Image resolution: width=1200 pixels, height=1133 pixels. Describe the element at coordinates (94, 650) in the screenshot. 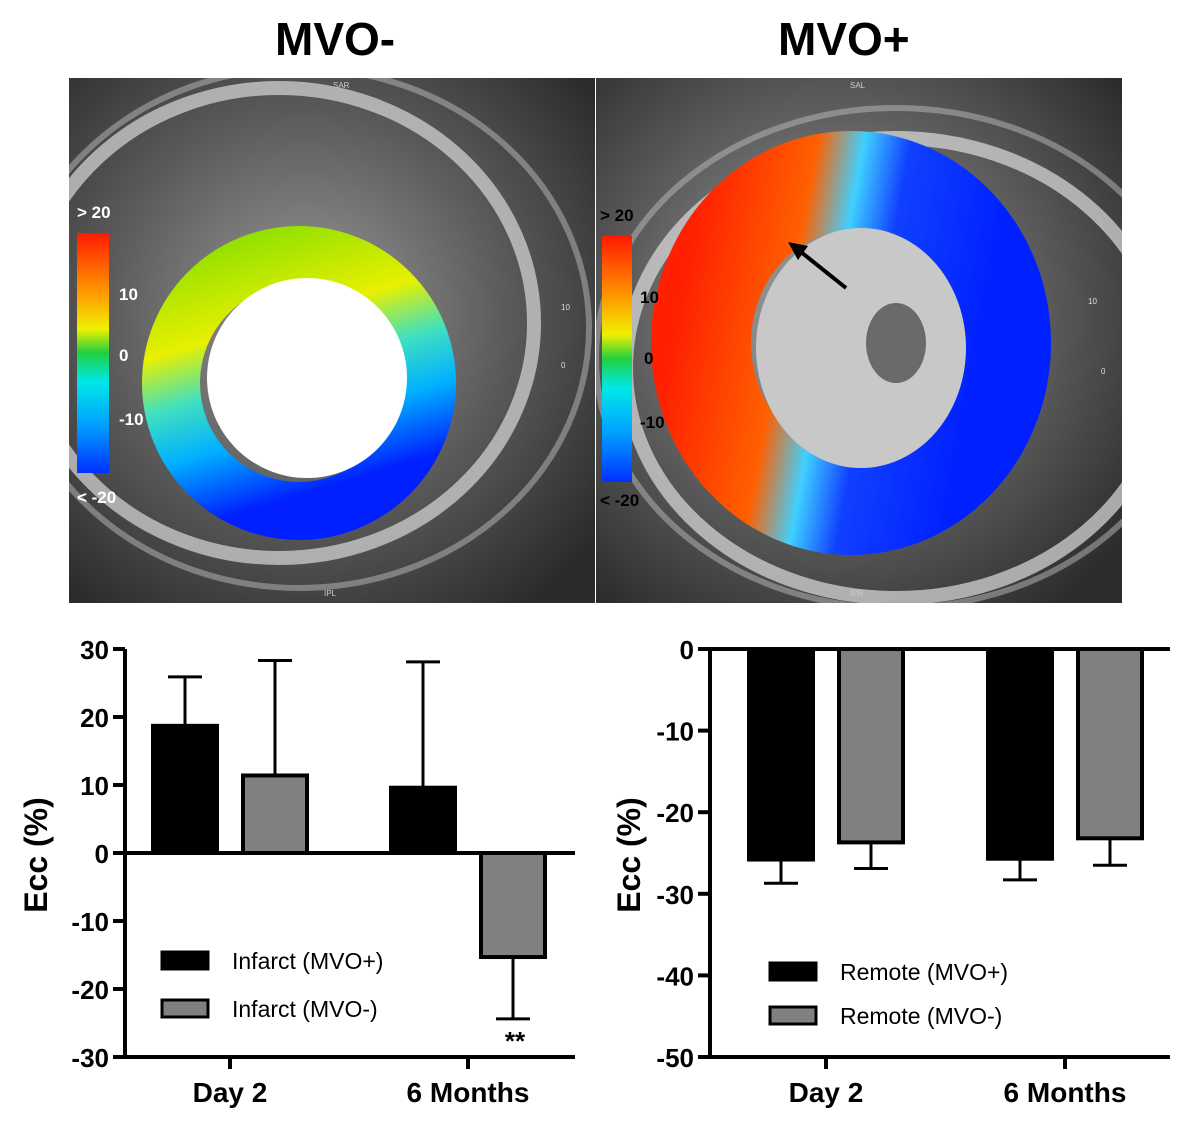

I see `y-tick-label: 30` at that location.